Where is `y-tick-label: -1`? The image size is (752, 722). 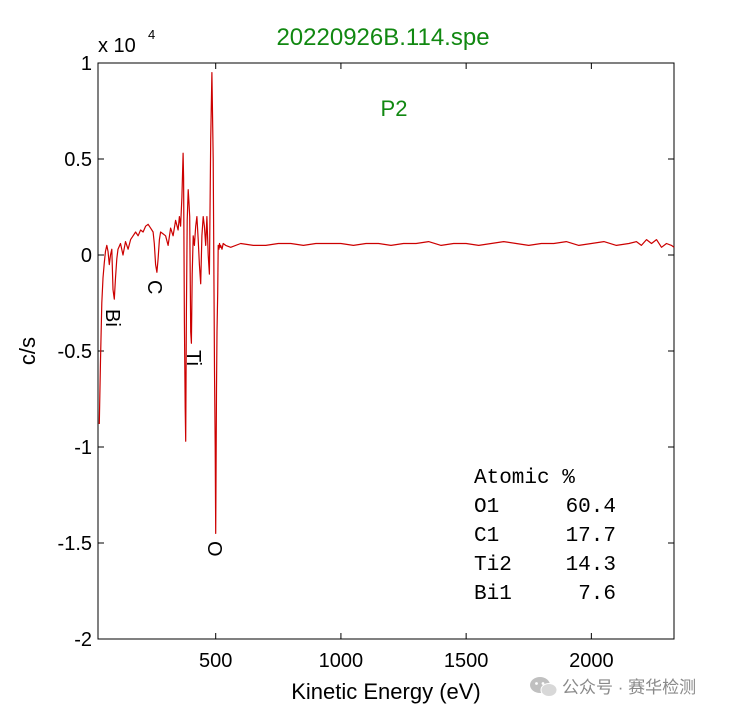
y-tick-label: -1 is located at coordinates (83, 448).